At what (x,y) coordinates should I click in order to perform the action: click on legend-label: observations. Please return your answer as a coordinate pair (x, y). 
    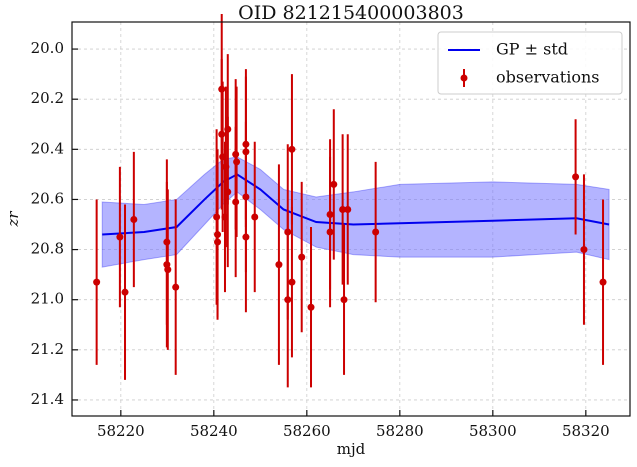
    Looking at the image, I should click on (547, 77).